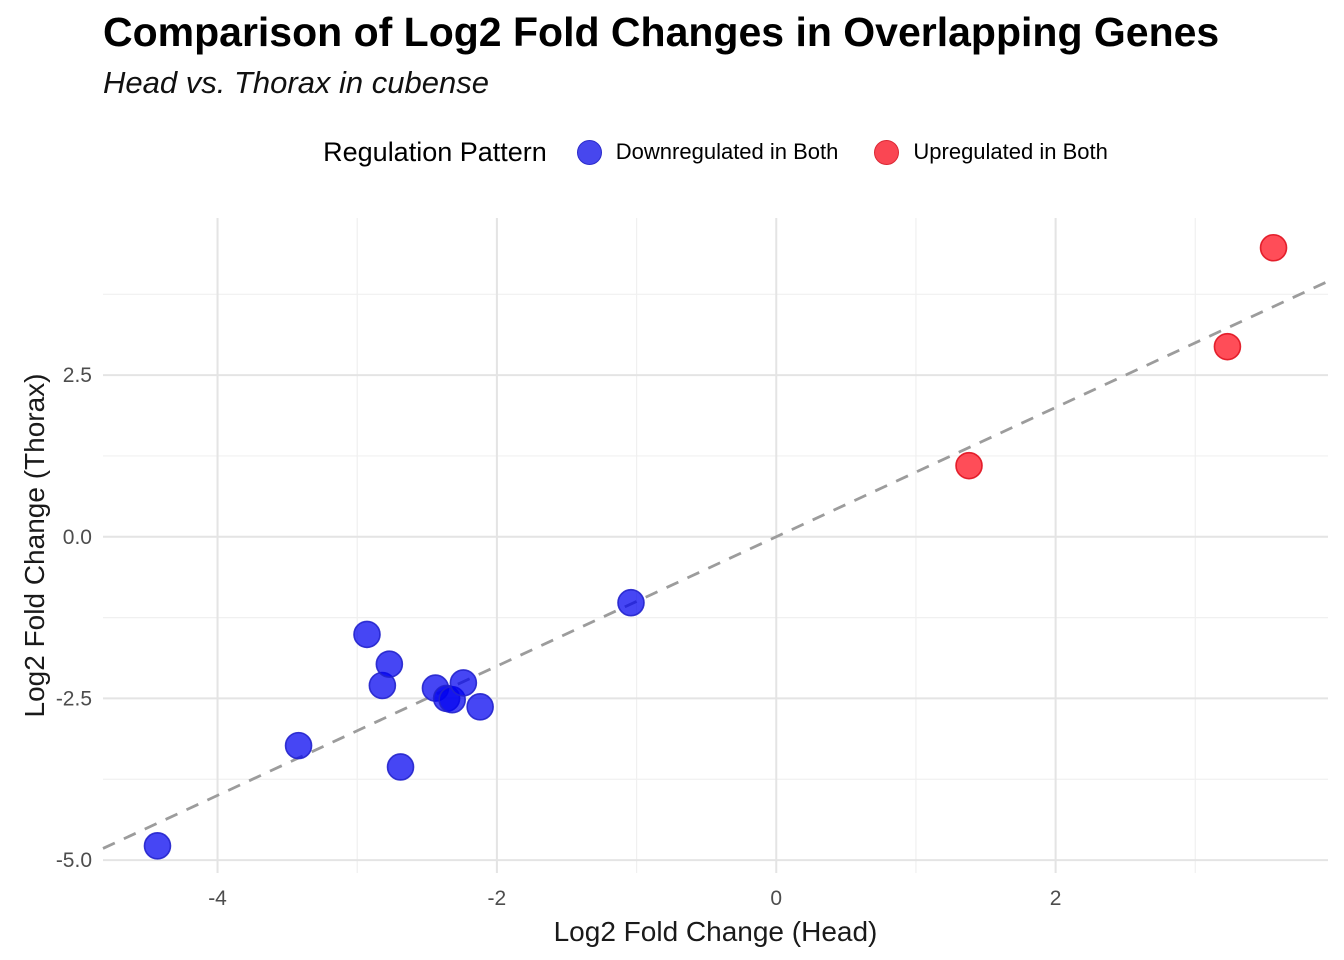 The height and width of the screenshot is (960, 1344). Describe the element at coordinates (435, 151) in the screenshot. I see `legend-title: Regulation Pattern` at that location.